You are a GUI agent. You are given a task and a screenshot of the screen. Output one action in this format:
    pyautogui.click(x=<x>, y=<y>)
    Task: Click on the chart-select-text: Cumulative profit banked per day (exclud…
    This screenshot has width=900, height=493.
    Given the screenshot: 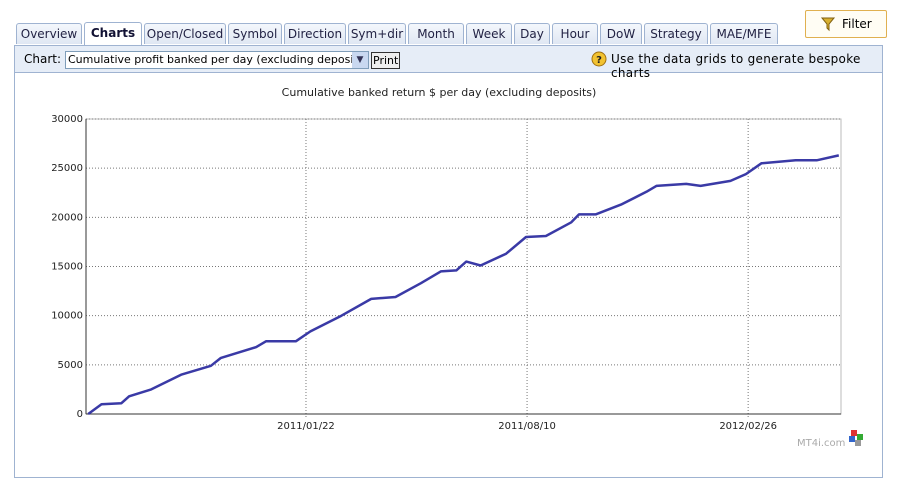 What is the action you would take?
    pyautogui.click(x=218, y=59)
    